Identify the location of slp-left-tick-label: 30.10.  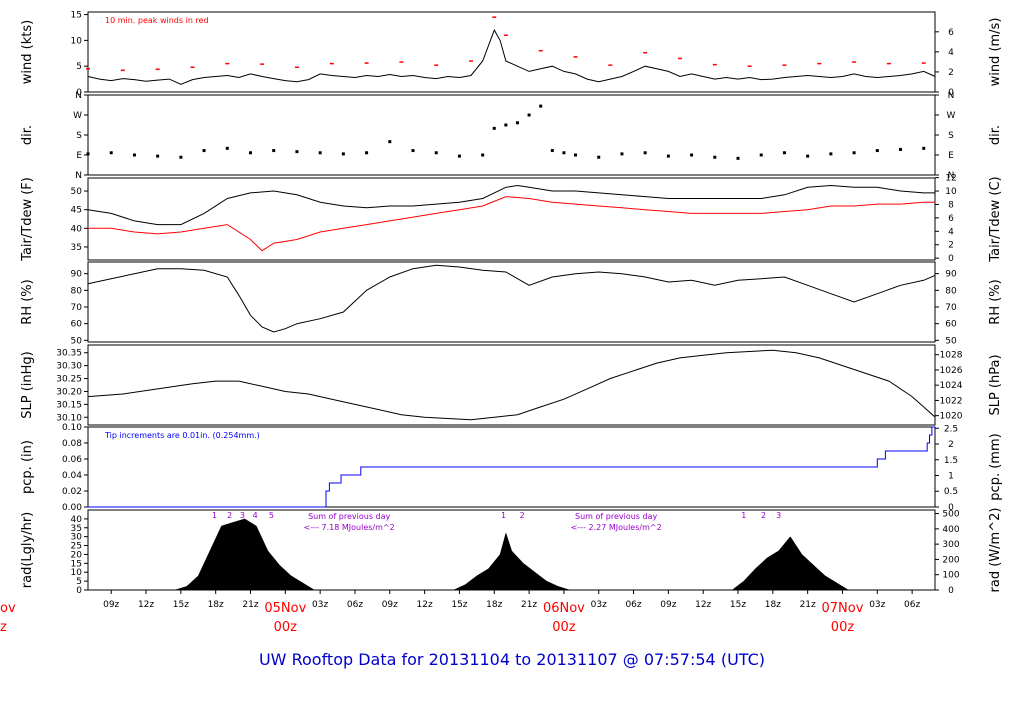
(69, 418).